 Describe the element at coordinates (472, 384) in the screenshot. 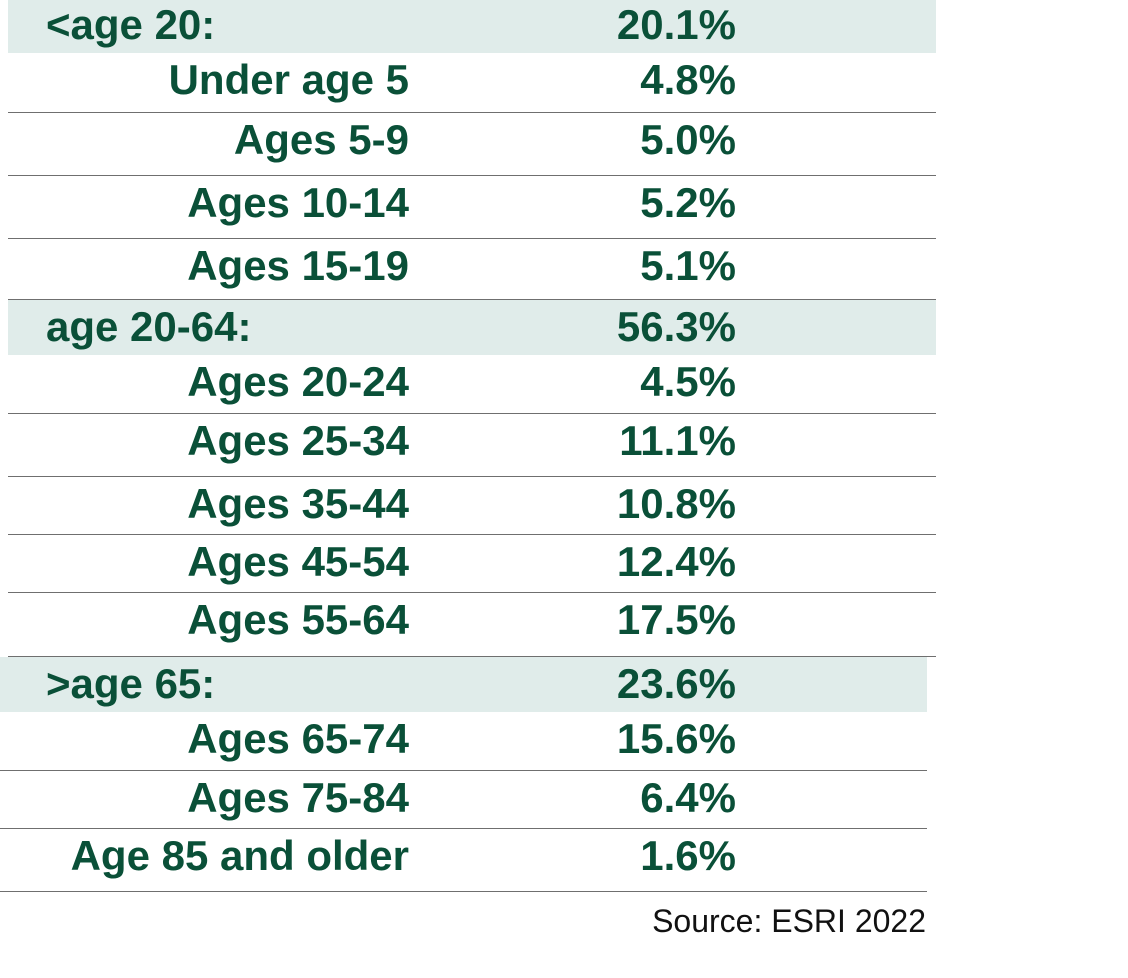

I see `table-row: Ages 20-24 4.5%` at that location.